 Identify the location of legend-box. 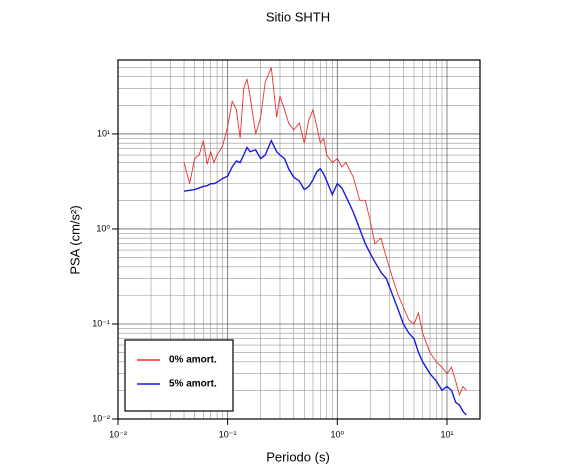
(179, 375).